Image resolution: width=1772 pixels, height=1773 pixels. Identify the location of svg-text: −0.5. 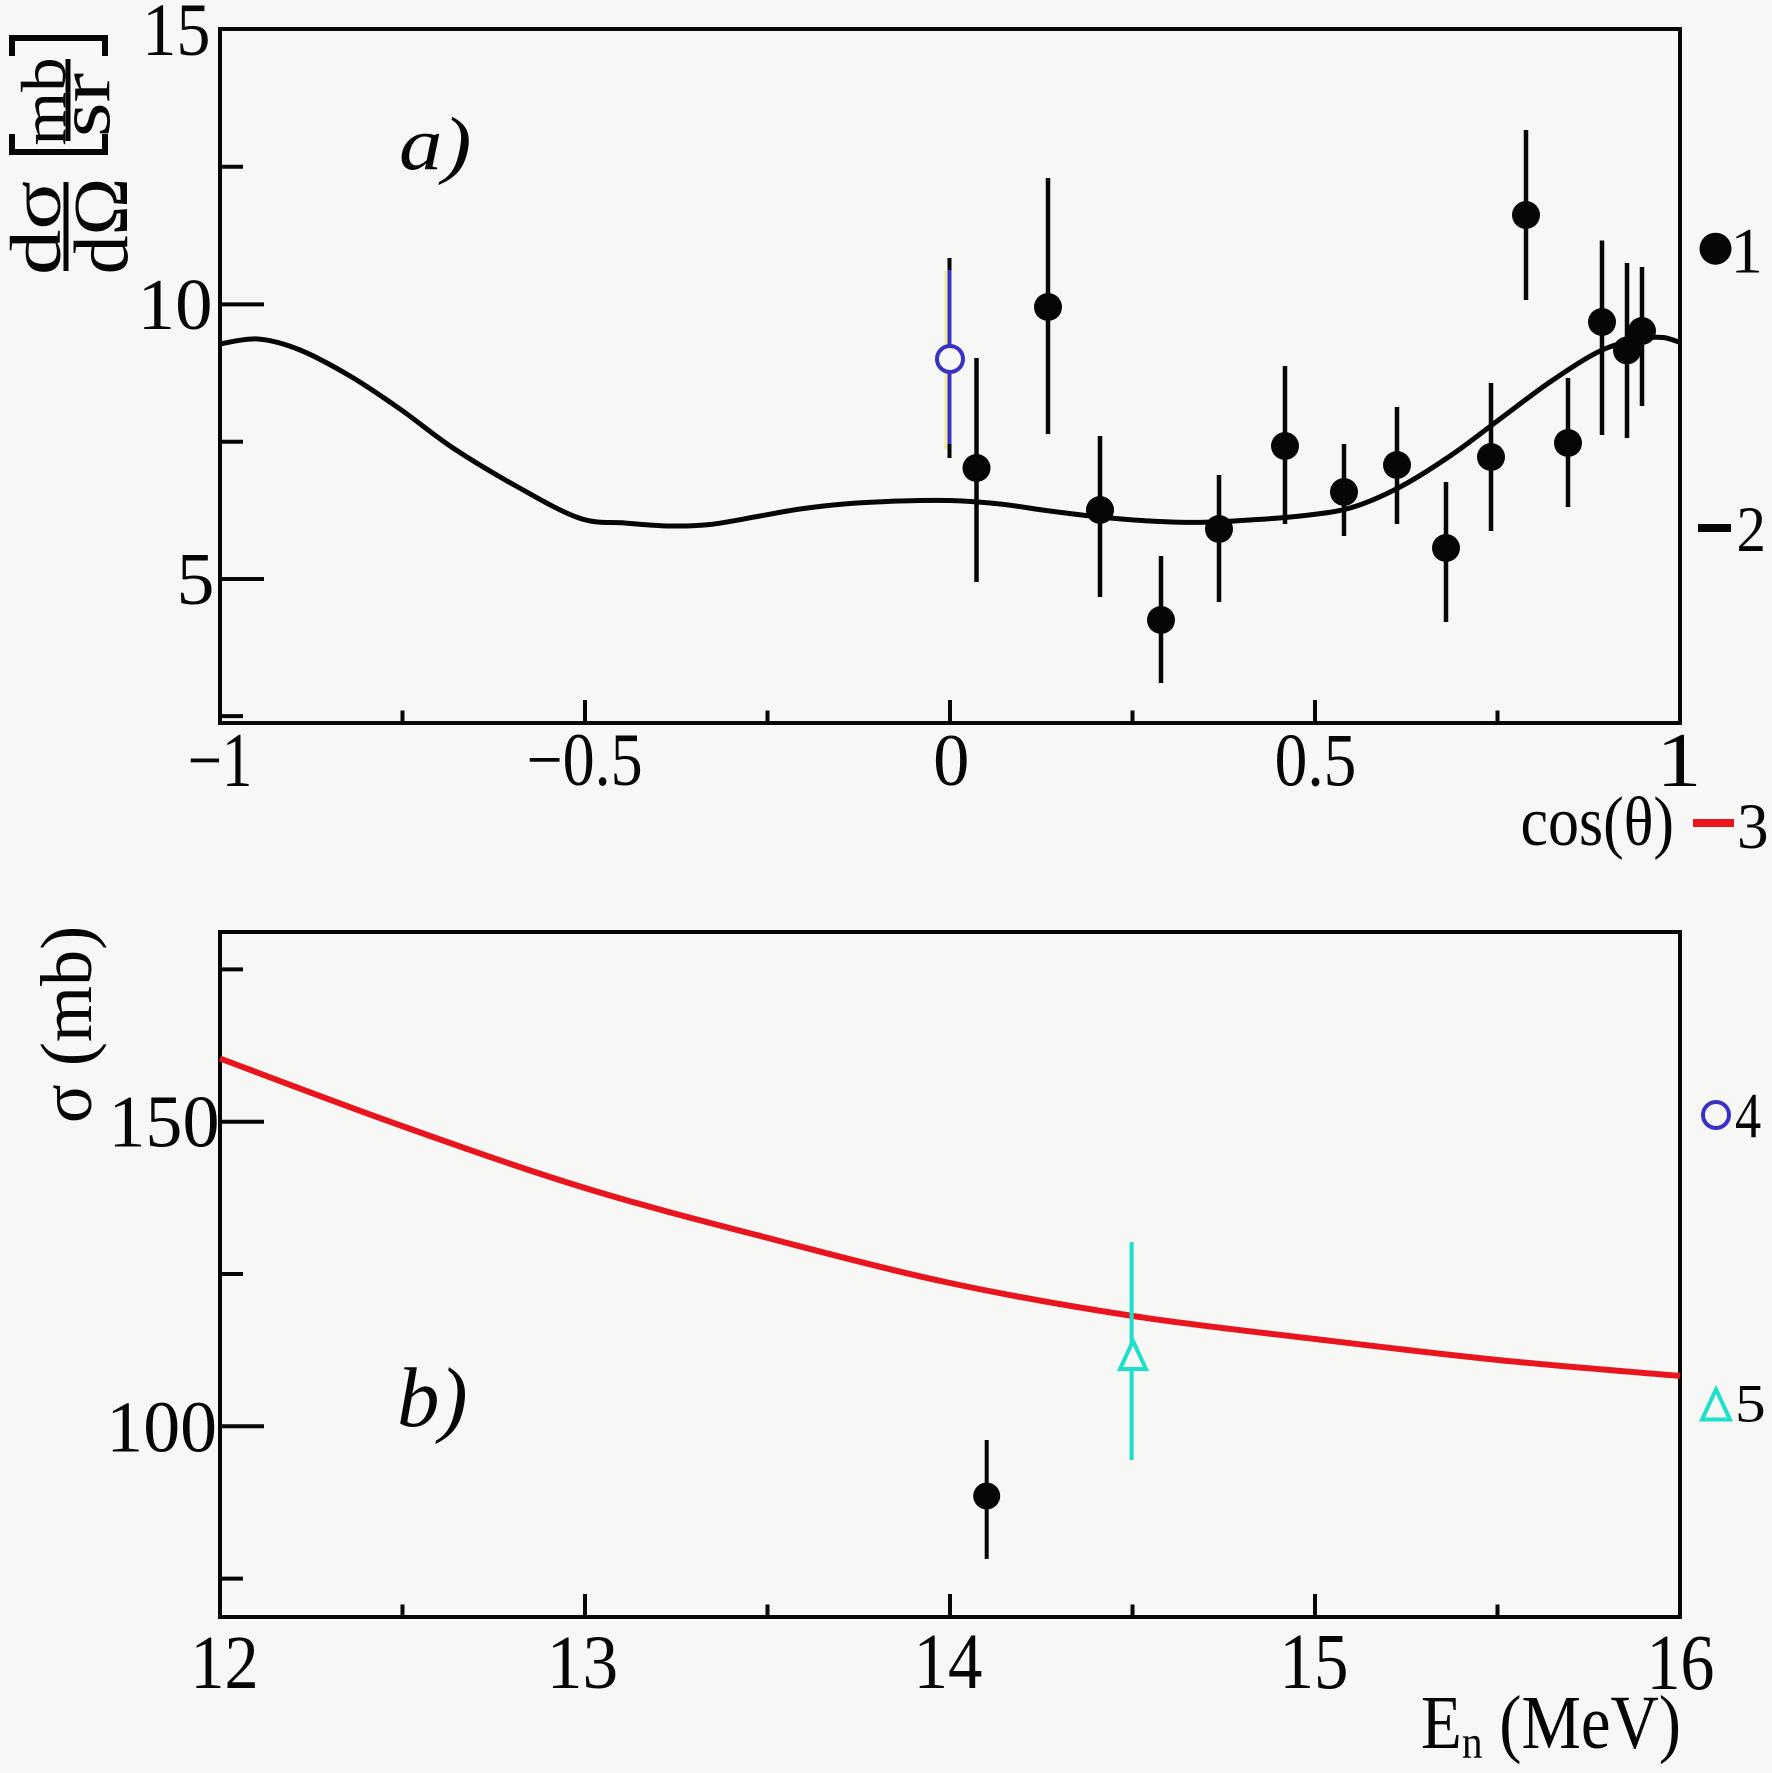
(585, 760).